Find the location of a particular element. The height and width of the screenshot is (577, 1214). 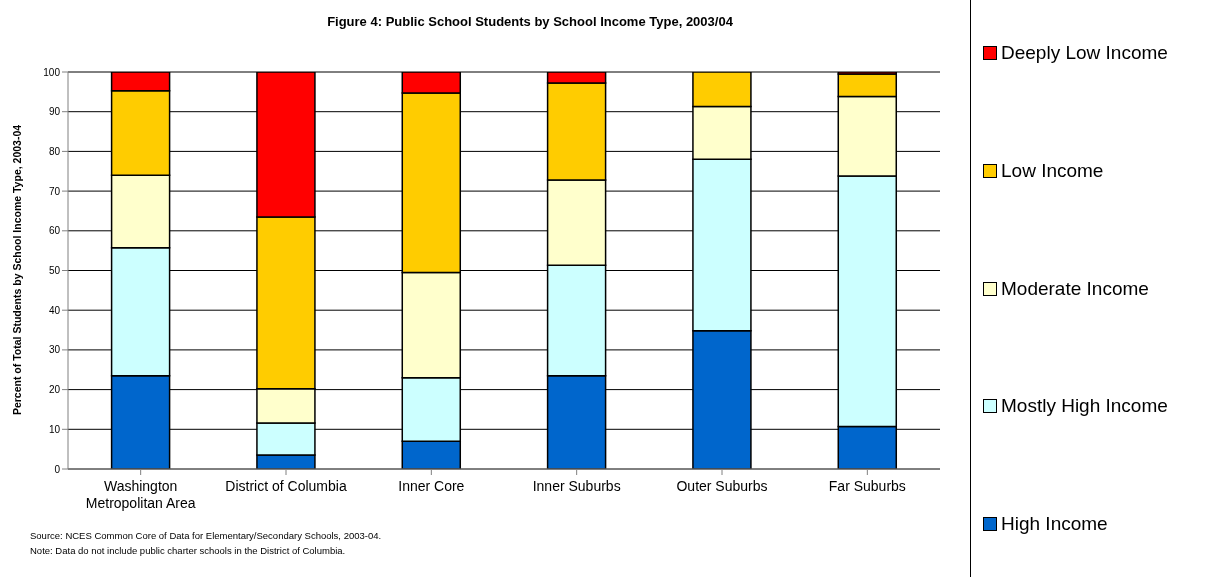

legend-label: Mostly High Income is located at coordinates (1084, 406).